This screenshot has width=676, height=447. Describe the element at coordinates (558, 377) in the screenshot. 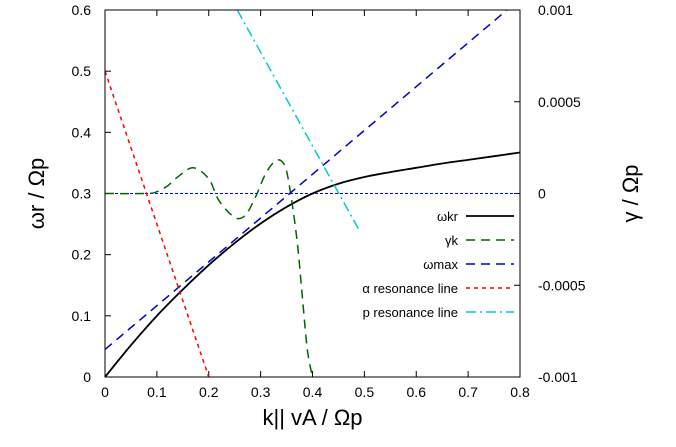

I see `y-right-tick-label: -0.001` at that location.